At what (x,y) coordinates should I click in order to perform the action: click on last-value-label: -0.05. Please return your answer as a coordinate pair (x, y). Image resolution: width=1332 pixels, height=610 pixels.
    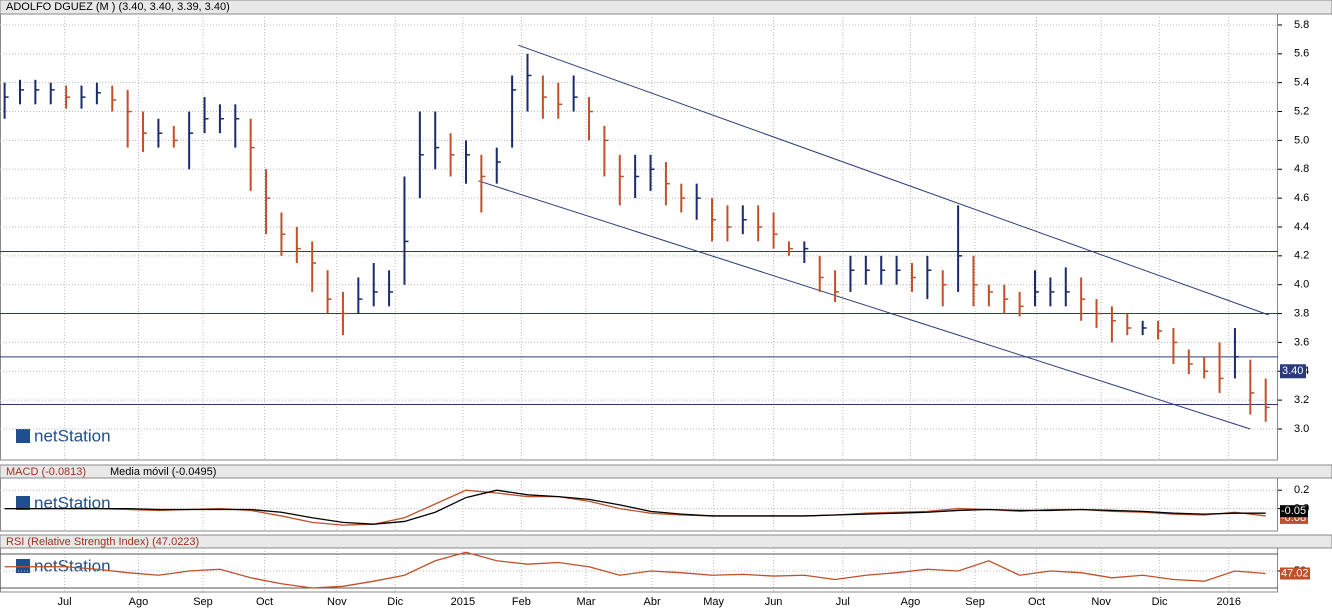
    Looking at the image, I should click on (1293, 511).